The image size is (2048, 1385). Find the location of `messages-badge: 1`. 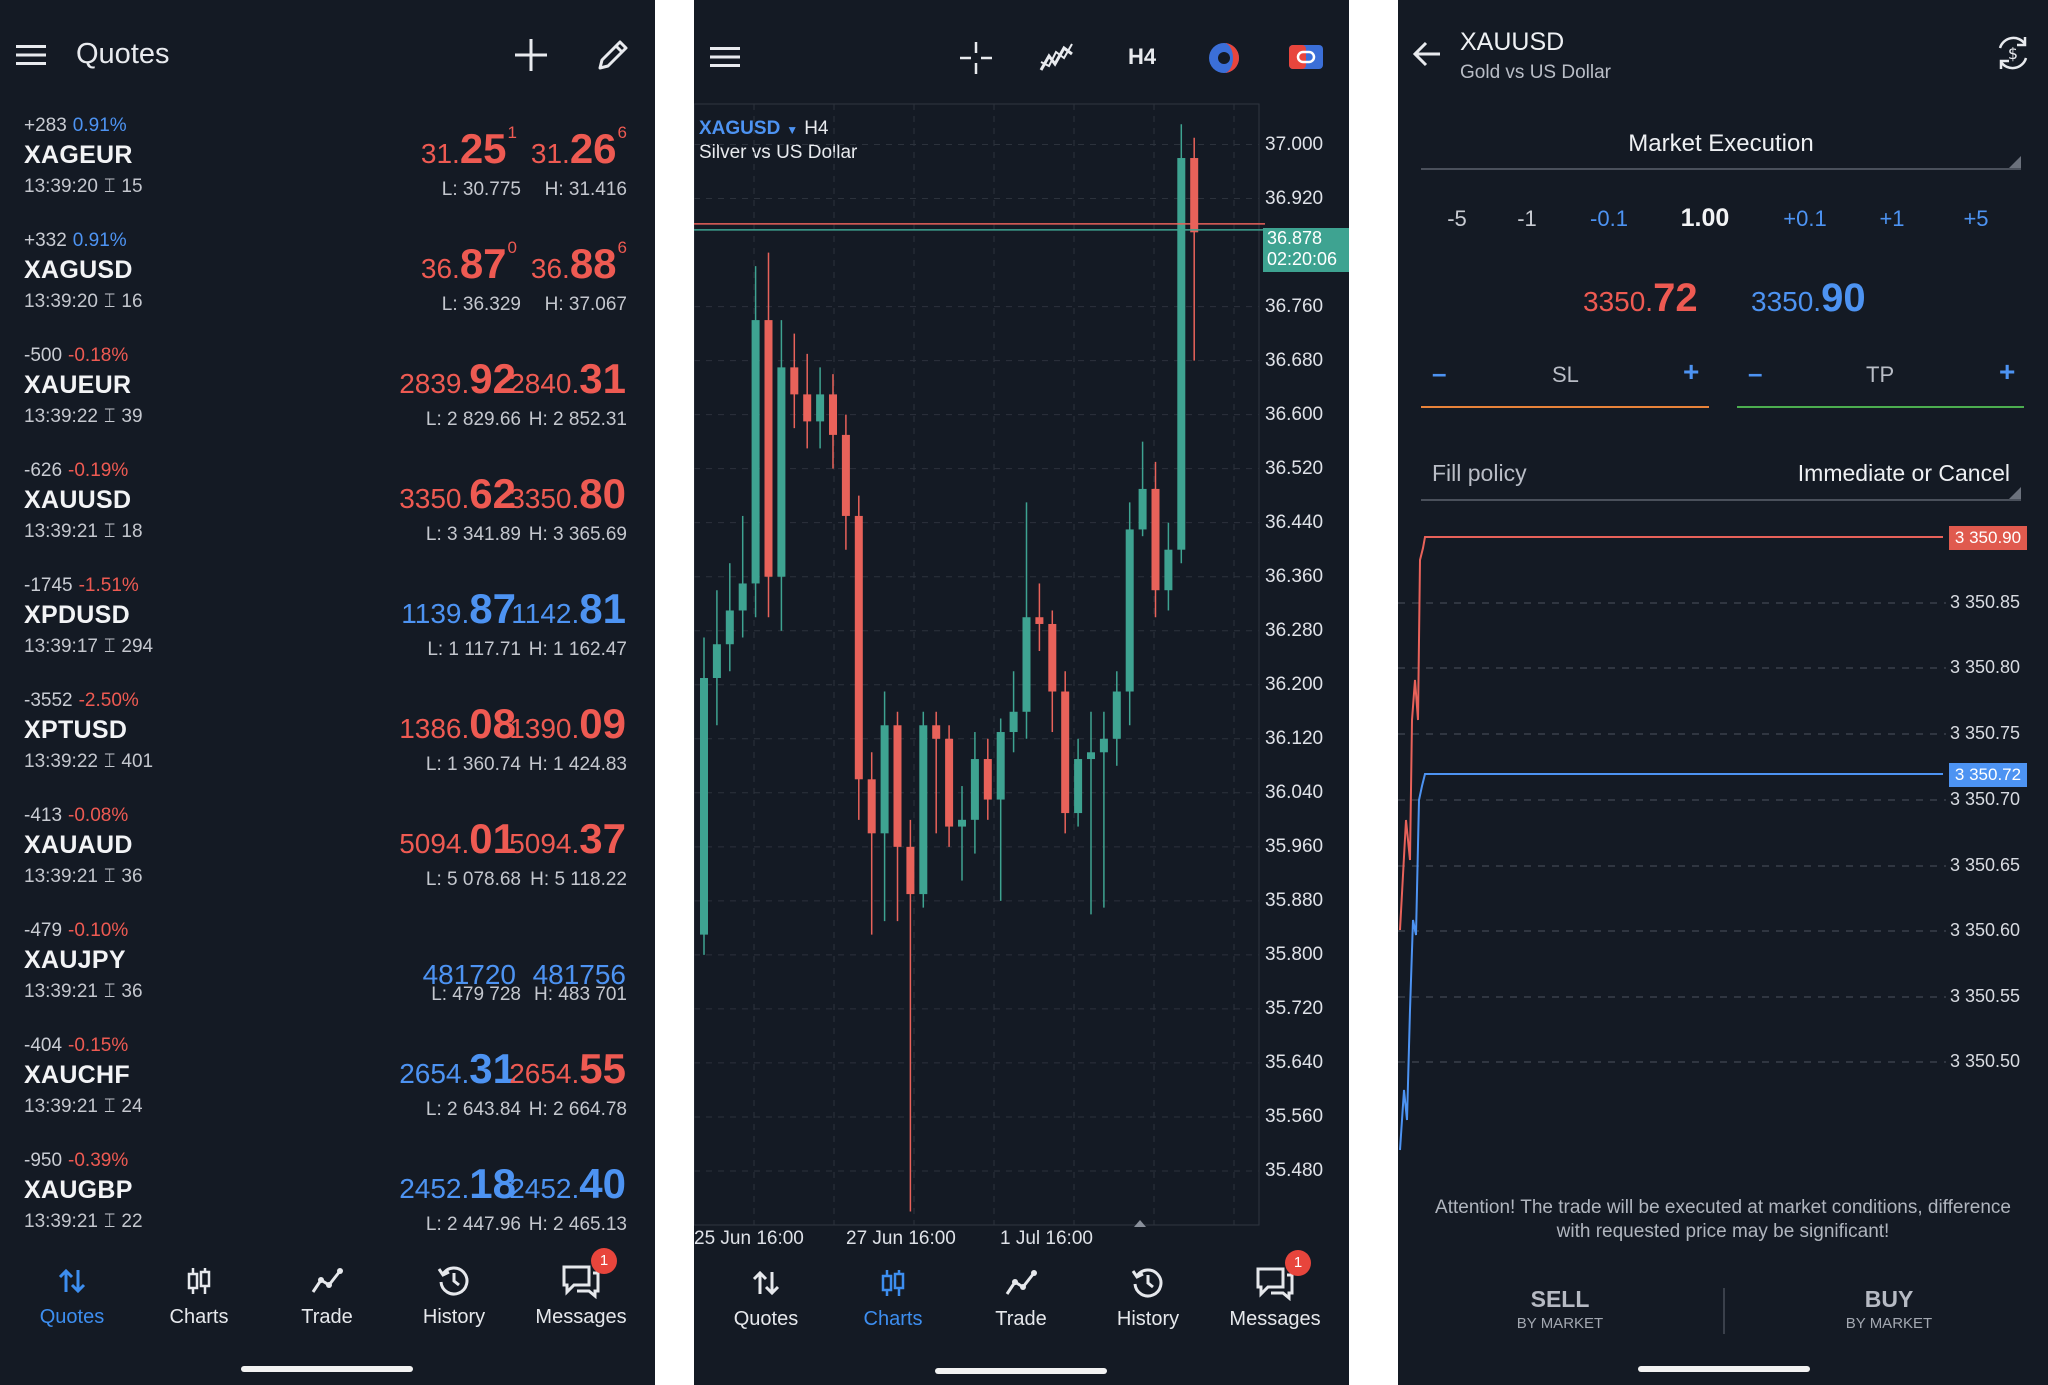

messages-badge: 1 is located at coordinates (1298, 1263).